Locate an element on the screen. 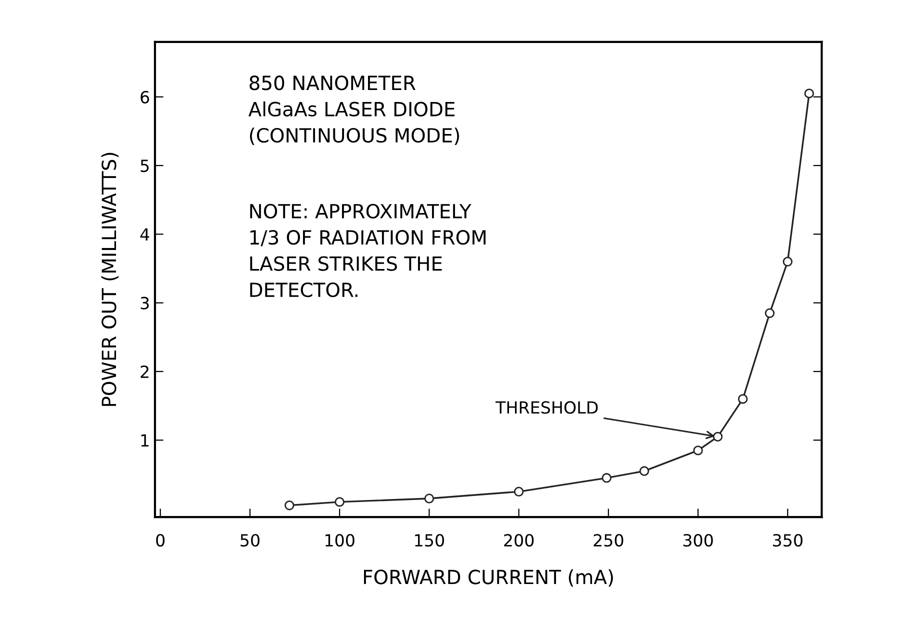  y-tick-label: 4 is located at coordinates (145, 234).